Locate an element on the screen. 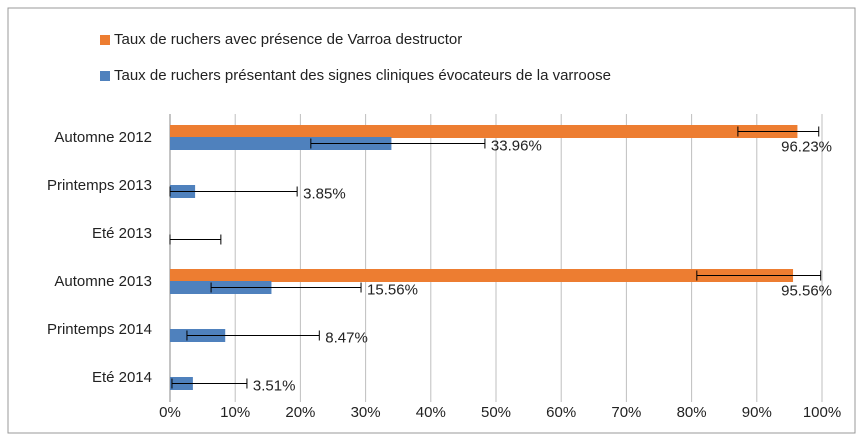 This screenshot has height=446, width=863. x-tick-label: 90% is located at coordinates (757, 412).